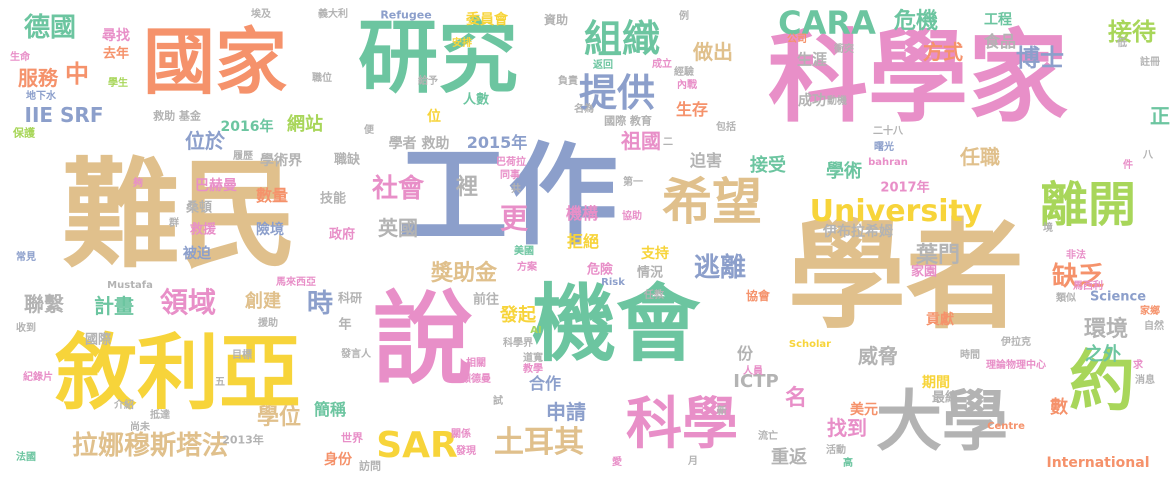 The width and height of the screenshot is (1175, 482). What do you see at coordinates (26, 257) in the screenshot?
I see `word-181: 常見` at bounding box center [26, 257].